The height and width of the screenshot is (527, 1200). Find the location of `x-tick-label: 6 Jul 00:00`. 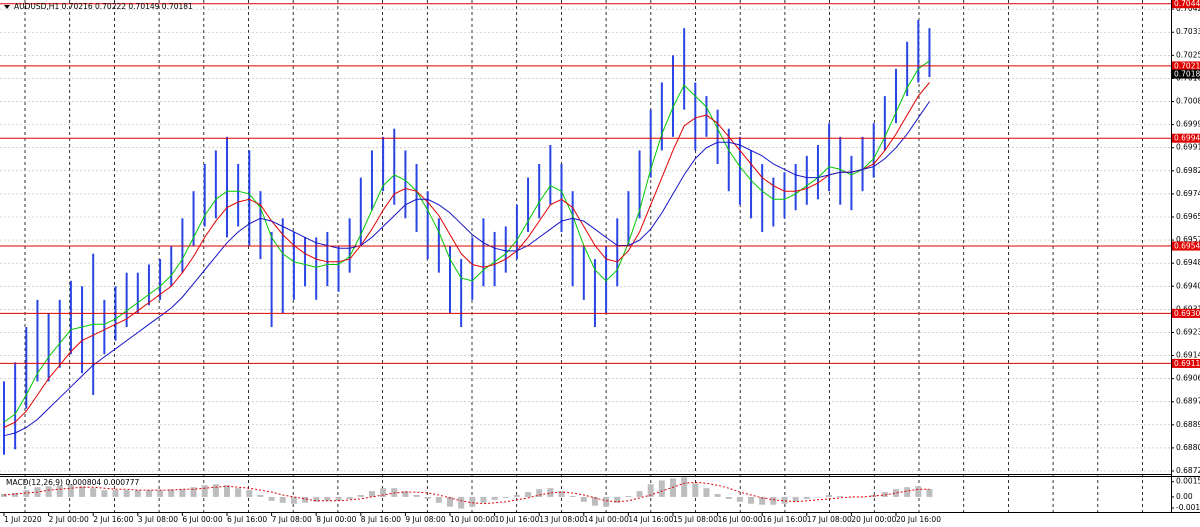

x-tick-label: 6 Jul 00:00 is located at coordinates (202, 519).